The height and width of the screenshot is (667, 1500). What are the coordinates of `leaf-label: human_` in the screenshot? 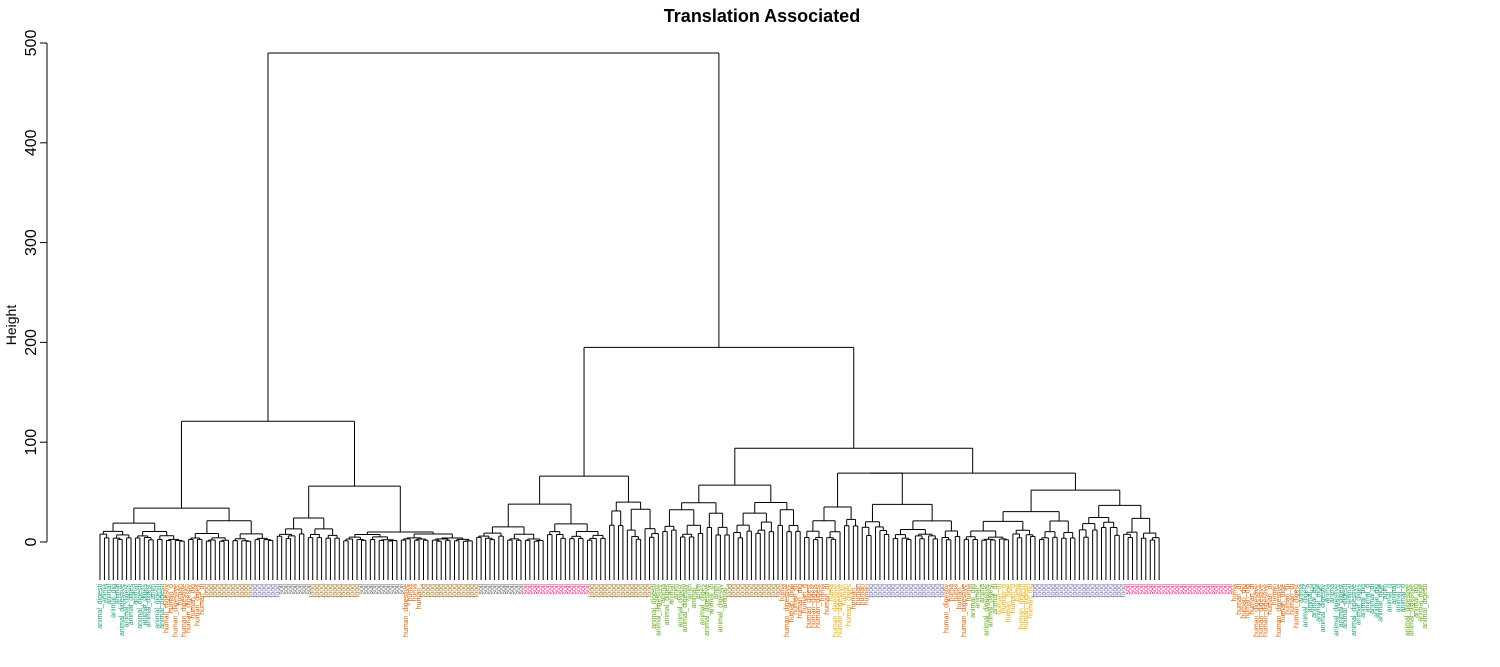 It's located at (419, 596).